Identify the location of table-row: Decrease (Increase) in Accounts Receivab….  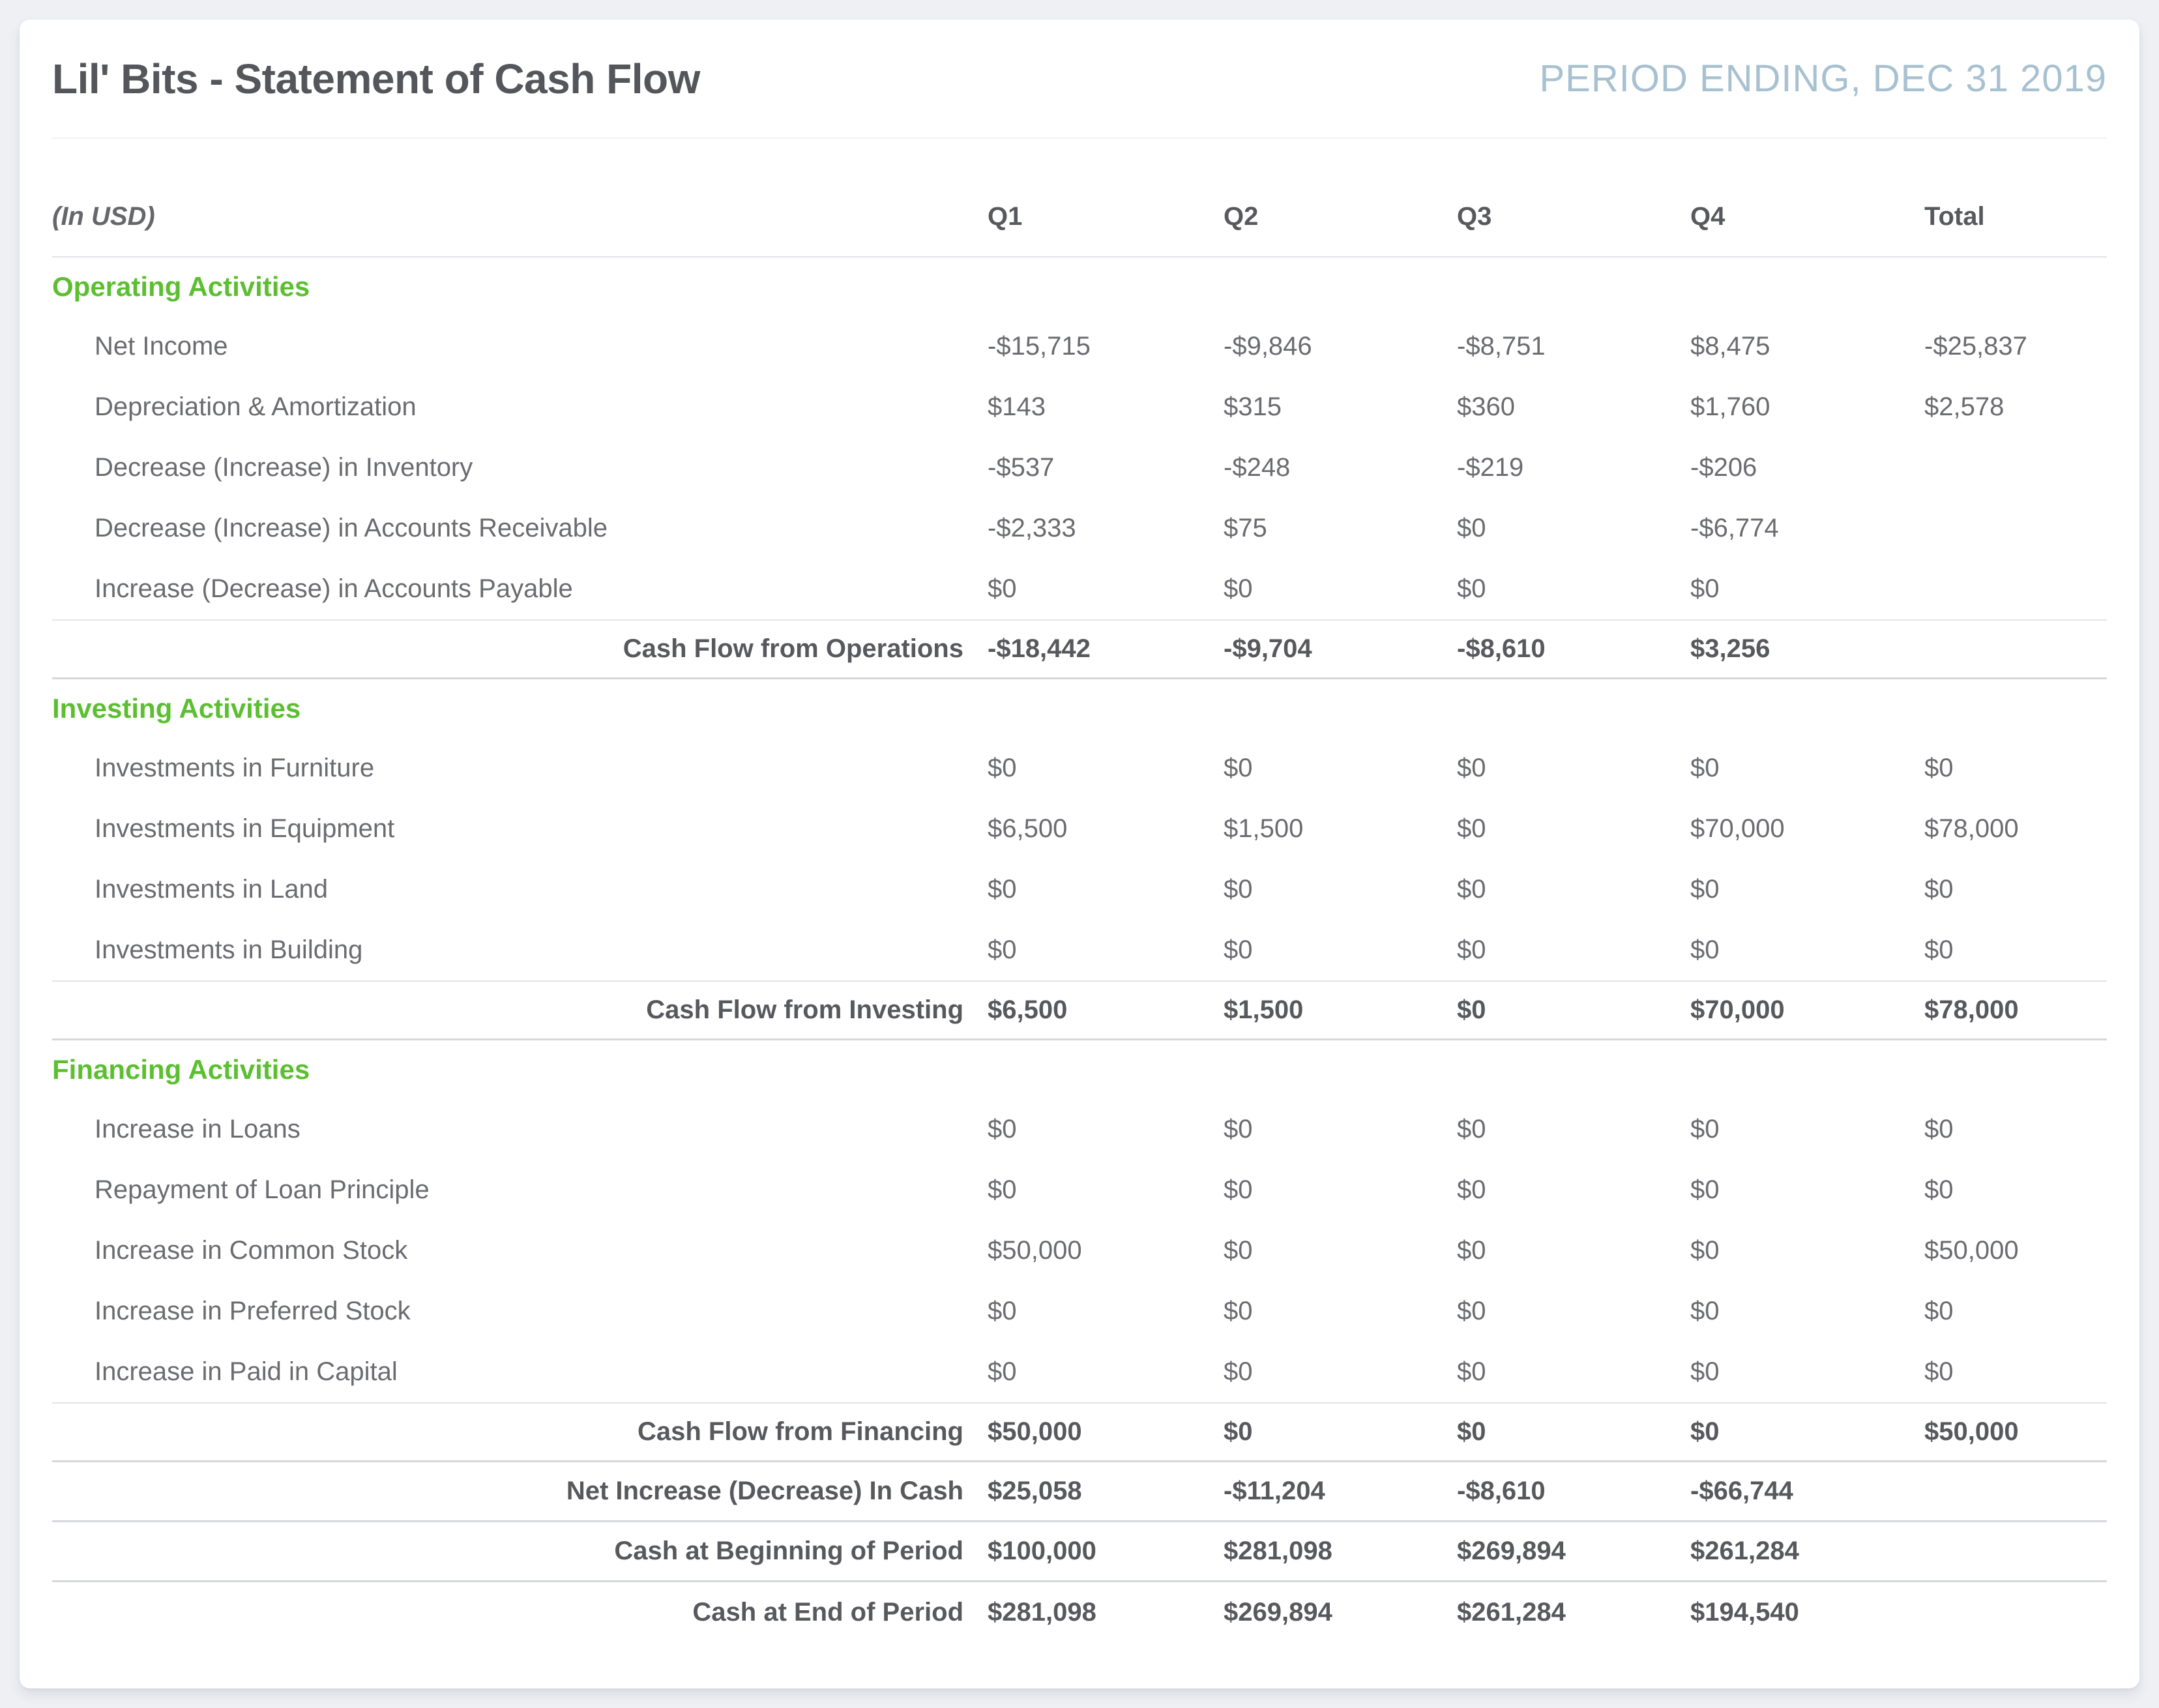
(1079, 528).